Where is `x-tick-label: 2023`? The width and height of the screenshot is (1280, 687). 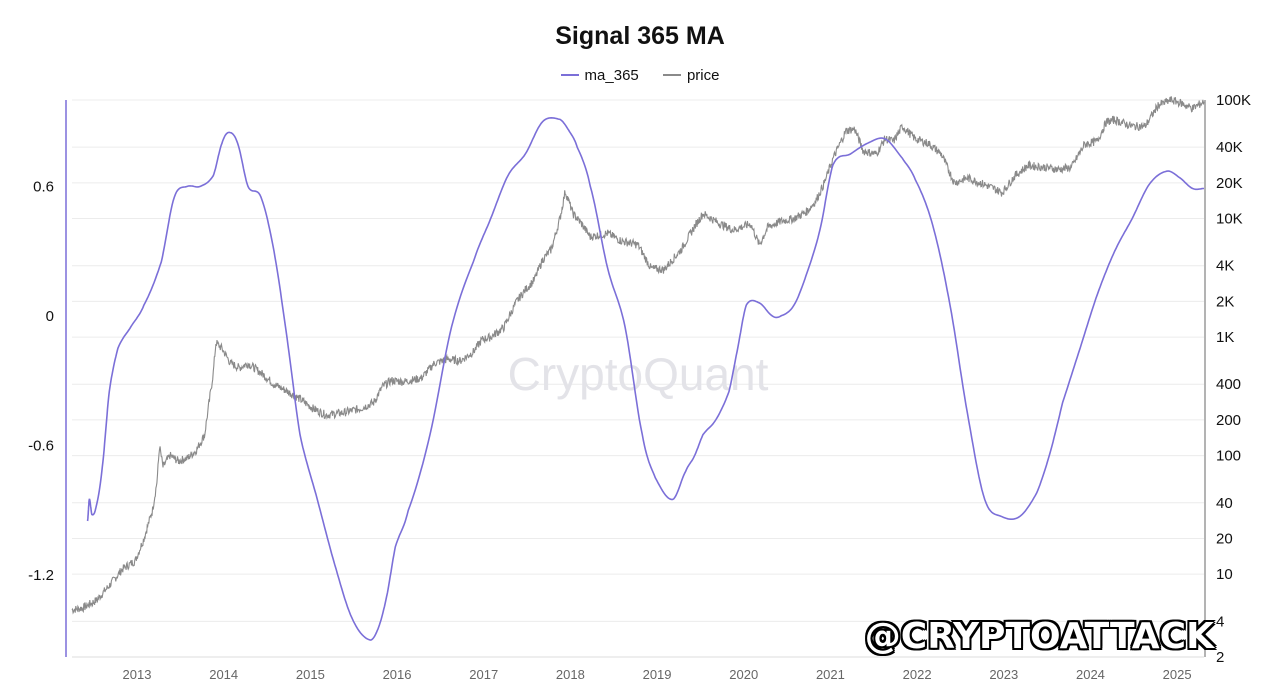 x-tick-label: 2023 is located at coordinates (1003, 674).